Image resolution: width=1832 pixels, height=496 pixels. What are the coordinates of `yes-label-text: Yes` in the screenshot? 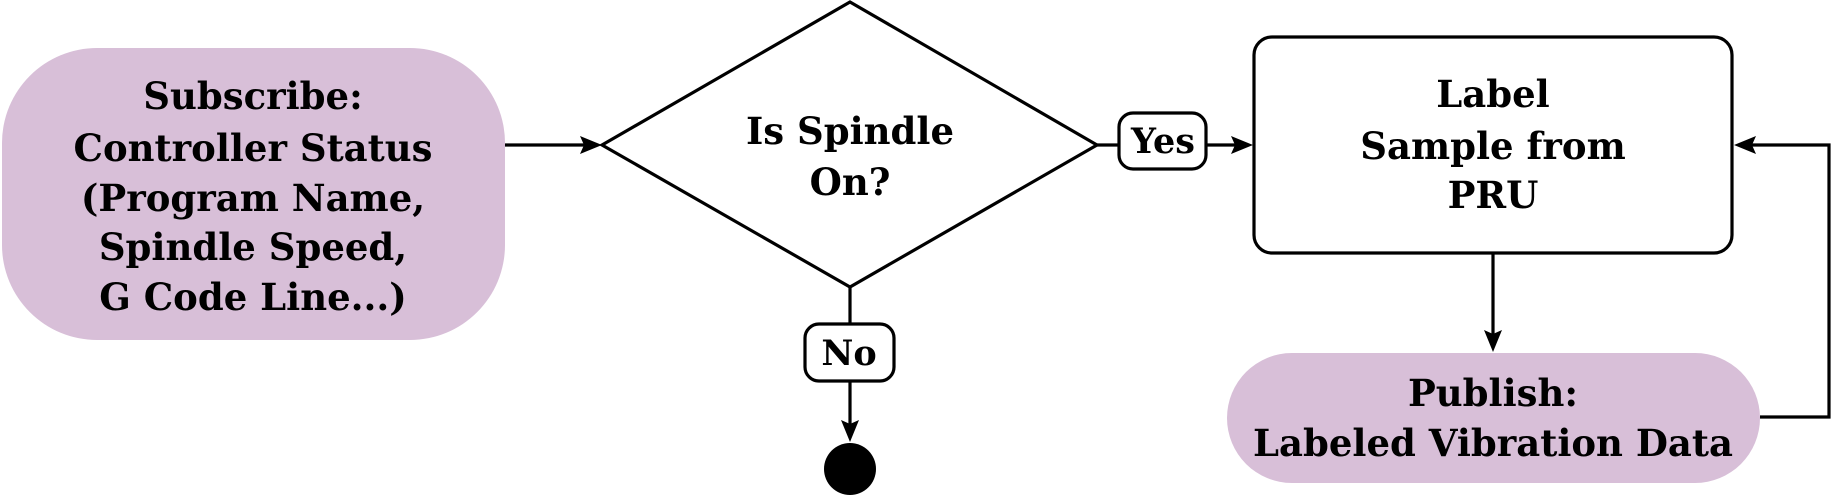 It's located at (1162, 141).